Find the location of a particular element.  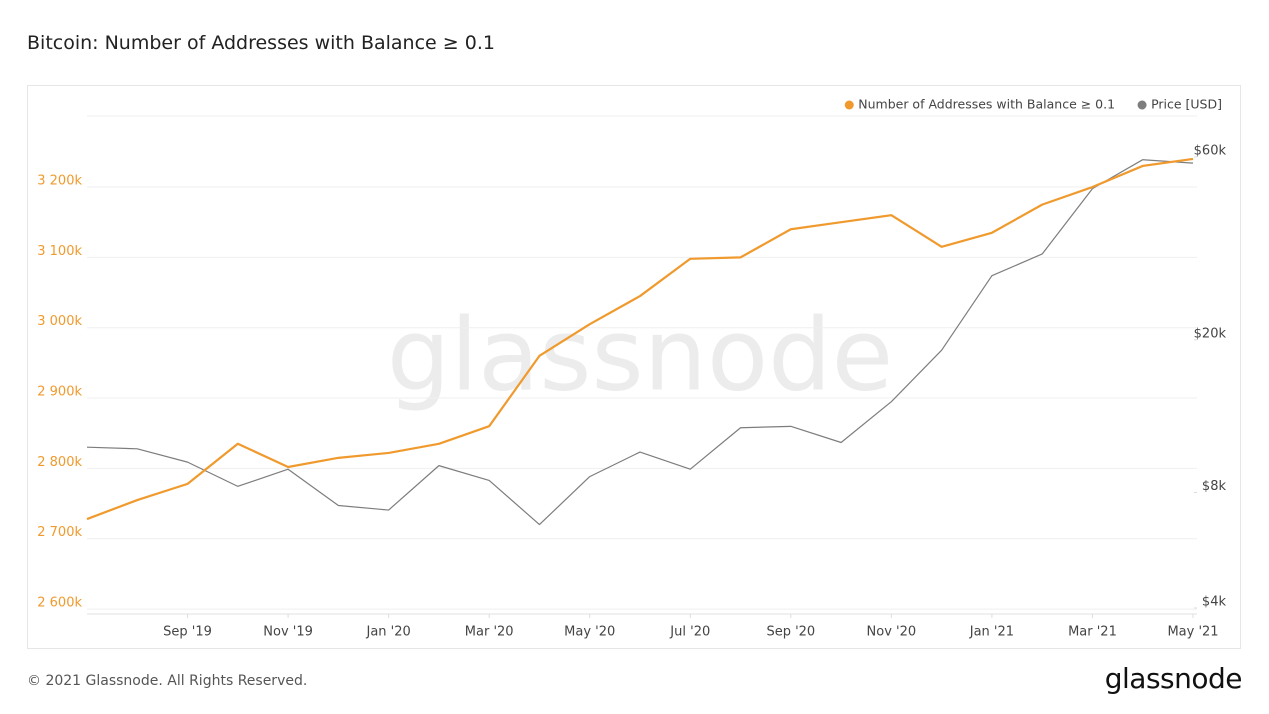

x-tick-label: Sep '20 is located at coordinates (790, 632).